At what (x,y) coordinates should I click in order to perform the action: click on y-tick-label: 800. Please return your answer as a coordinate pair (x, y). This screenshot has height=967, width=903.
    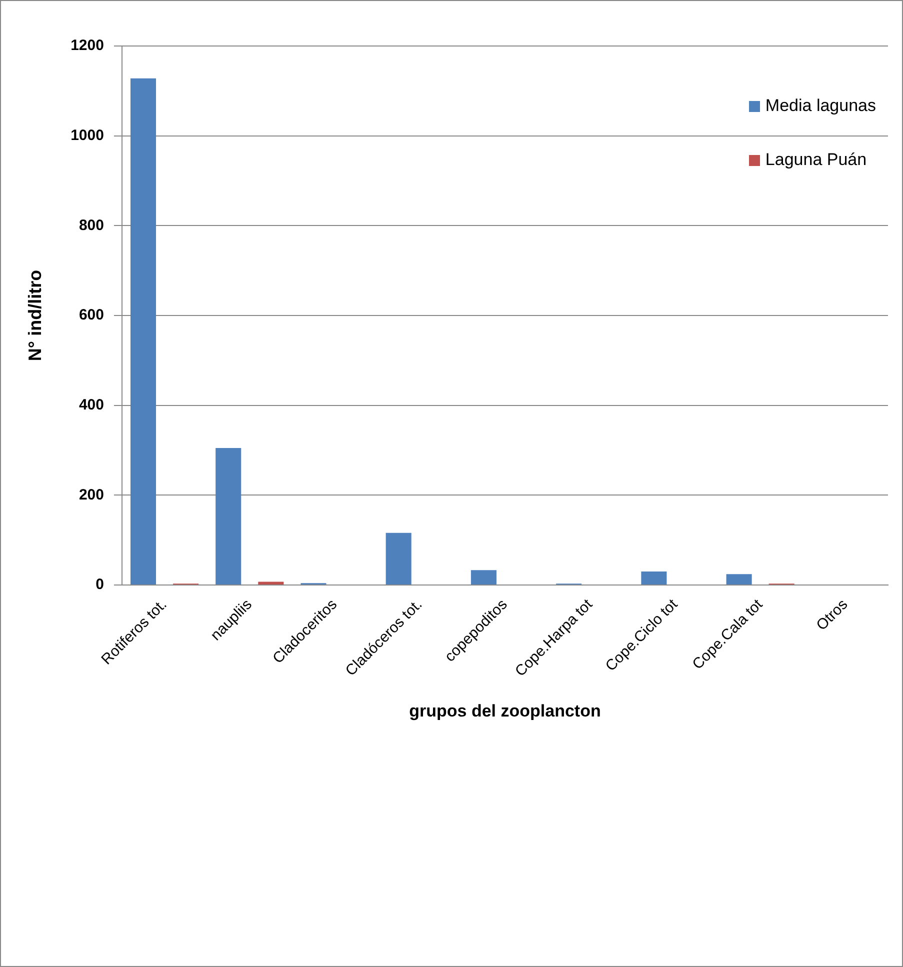
    Looking at the image, I should click on (91, 225).